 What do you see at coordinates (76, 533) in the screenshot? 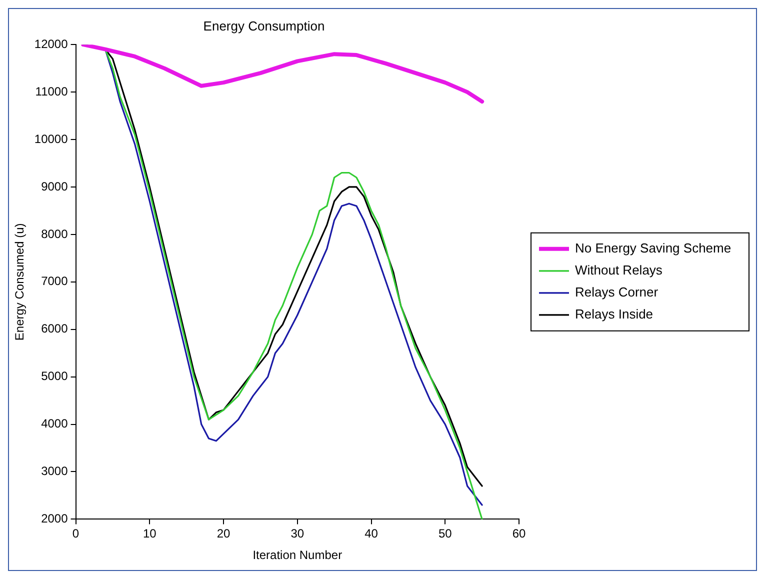
I see `x-tick-label: 0` at bounding box center [76, 533].